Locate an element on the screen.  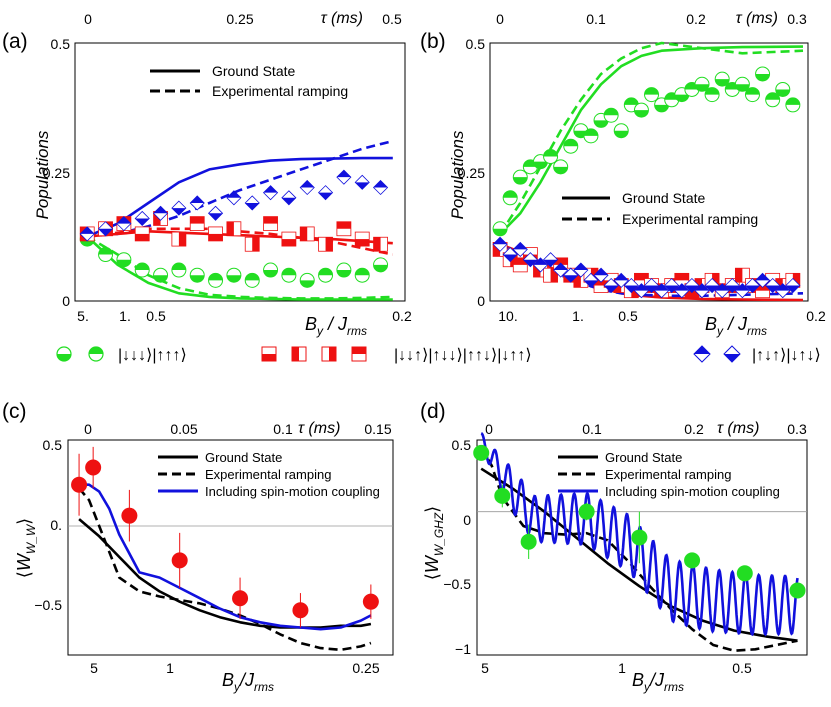
panel-c-ylabel: ⟨WW_W⟩ is located at coordinates (26, 548).